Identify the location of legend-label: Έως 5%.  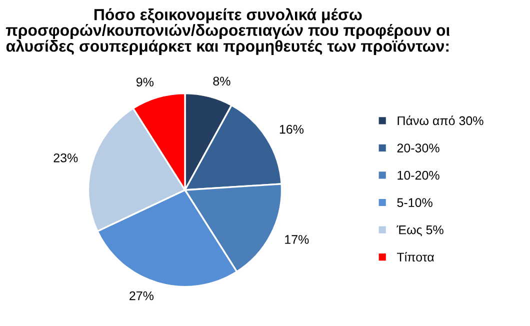
(420, 230).